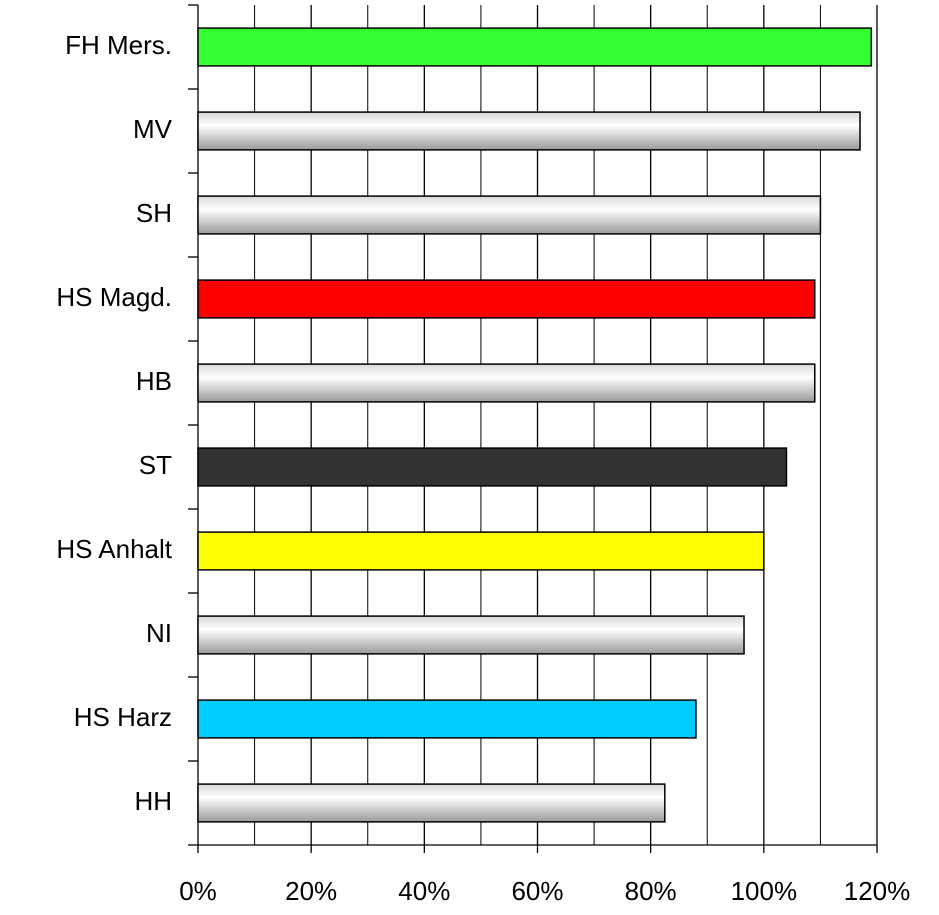  Describe the element at coordinates (154, 213) in the screenshot. I see `y-tick-label: SH` at that location.